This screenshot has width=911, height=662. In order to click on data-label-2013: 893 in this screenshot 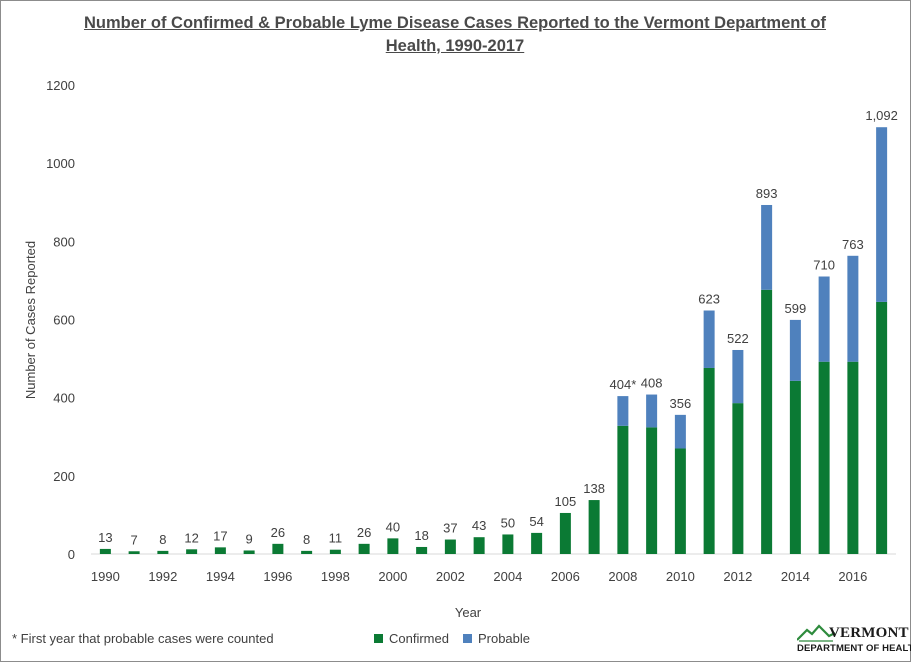, I will do `click(767, 193)`.